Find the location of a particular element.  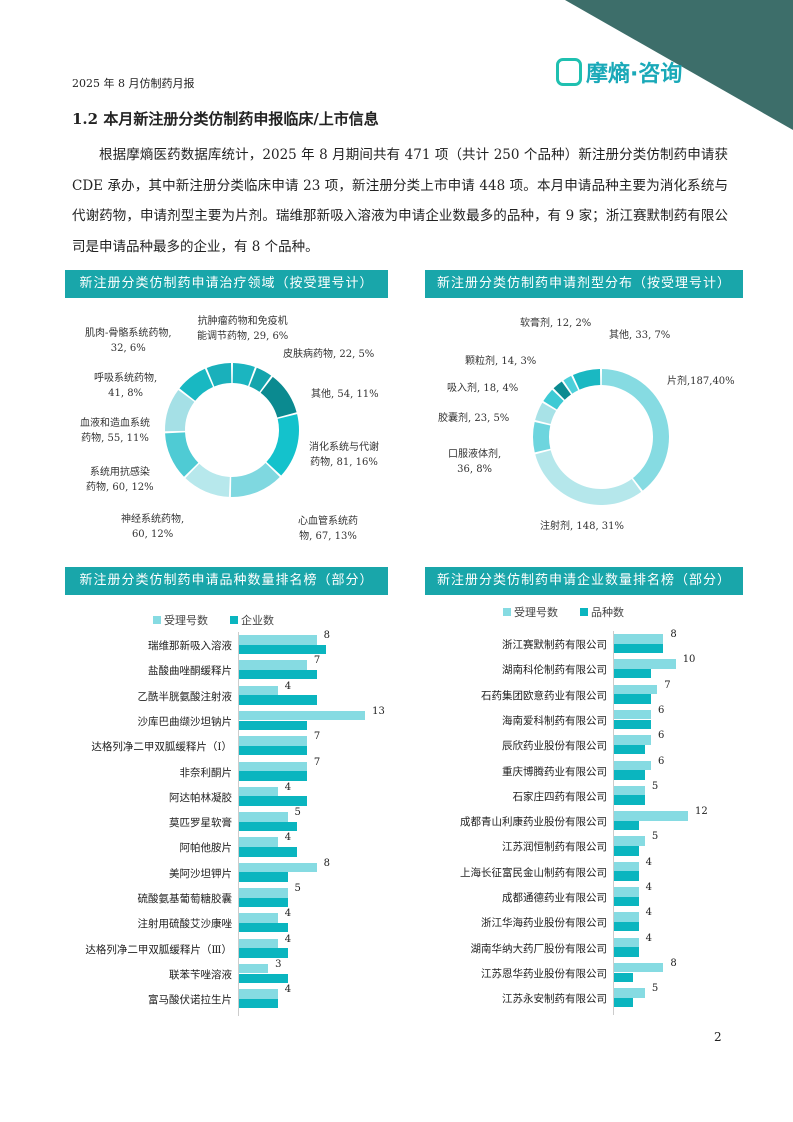

corner-decoration is located at coordinates (679, 65).